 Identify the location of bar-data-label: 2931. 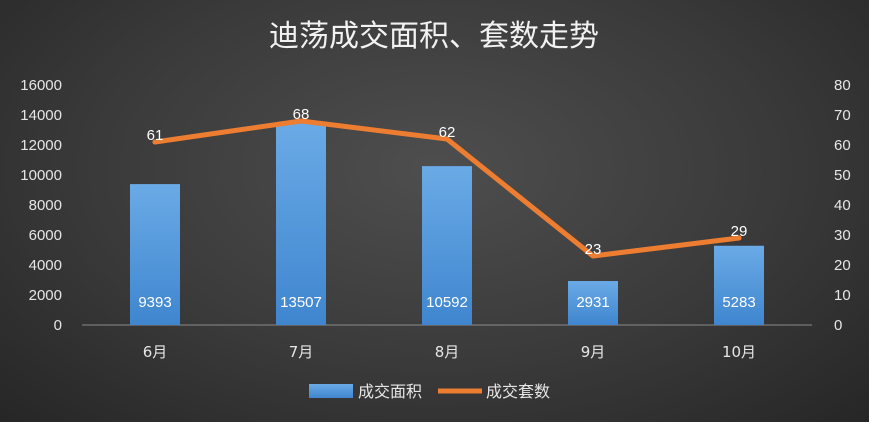
(592, 302).